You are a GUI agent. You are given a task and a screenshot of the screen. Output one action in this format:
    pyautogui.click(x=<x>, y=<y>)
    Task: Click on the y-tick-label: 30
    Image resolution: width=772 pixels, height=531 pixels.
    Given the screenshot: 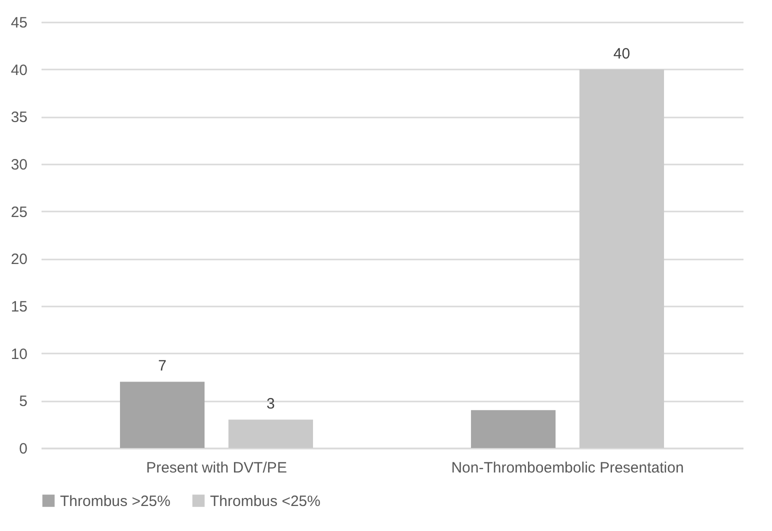 What is the action you would take?
    pyautogui.click(x=19, y=165)
    